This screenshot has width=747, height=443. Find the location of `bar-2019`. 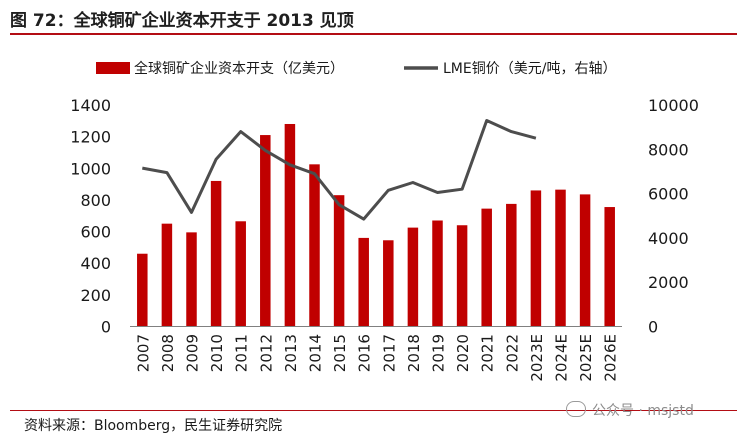

bar-2019 is located at coordinates (437, 273).